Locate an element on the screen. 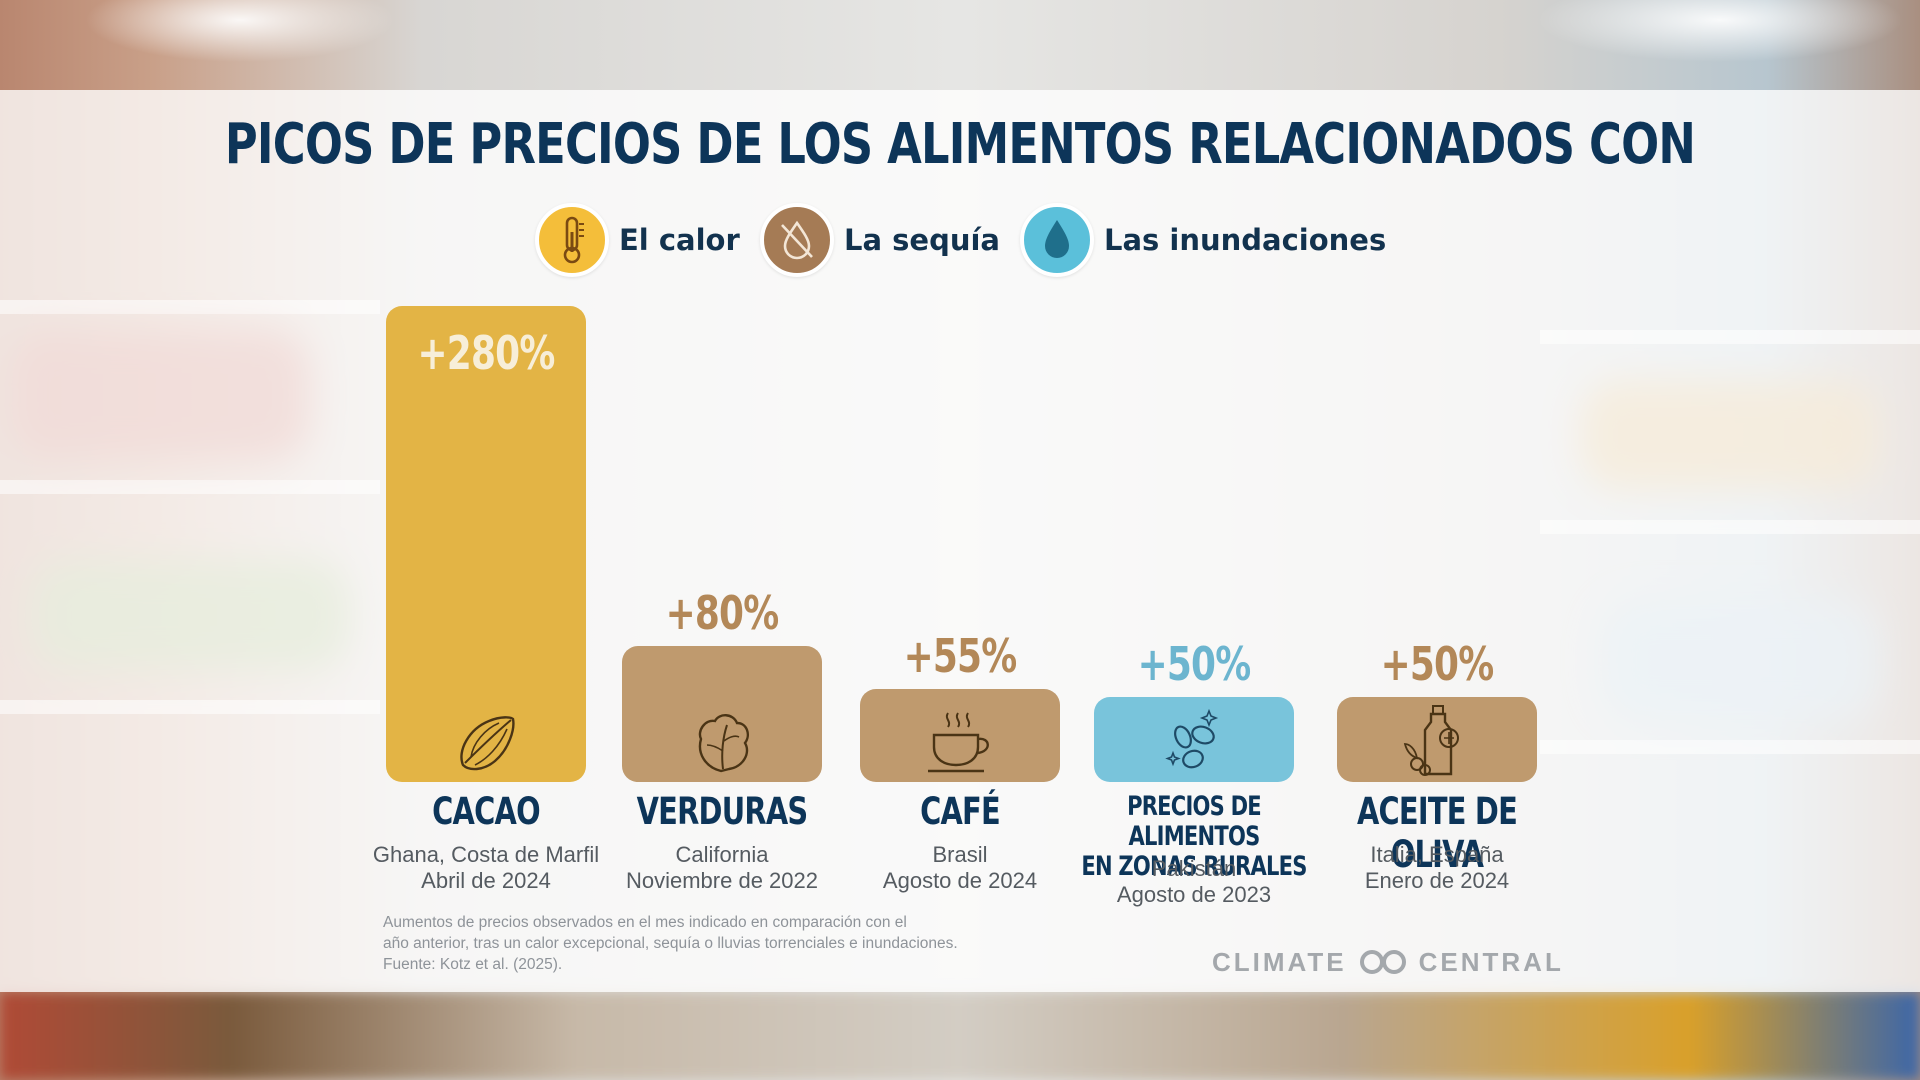 The width and height of the screenshot is (1920, 1080). bar-location: Brasil is located at coordinates (960, 854).